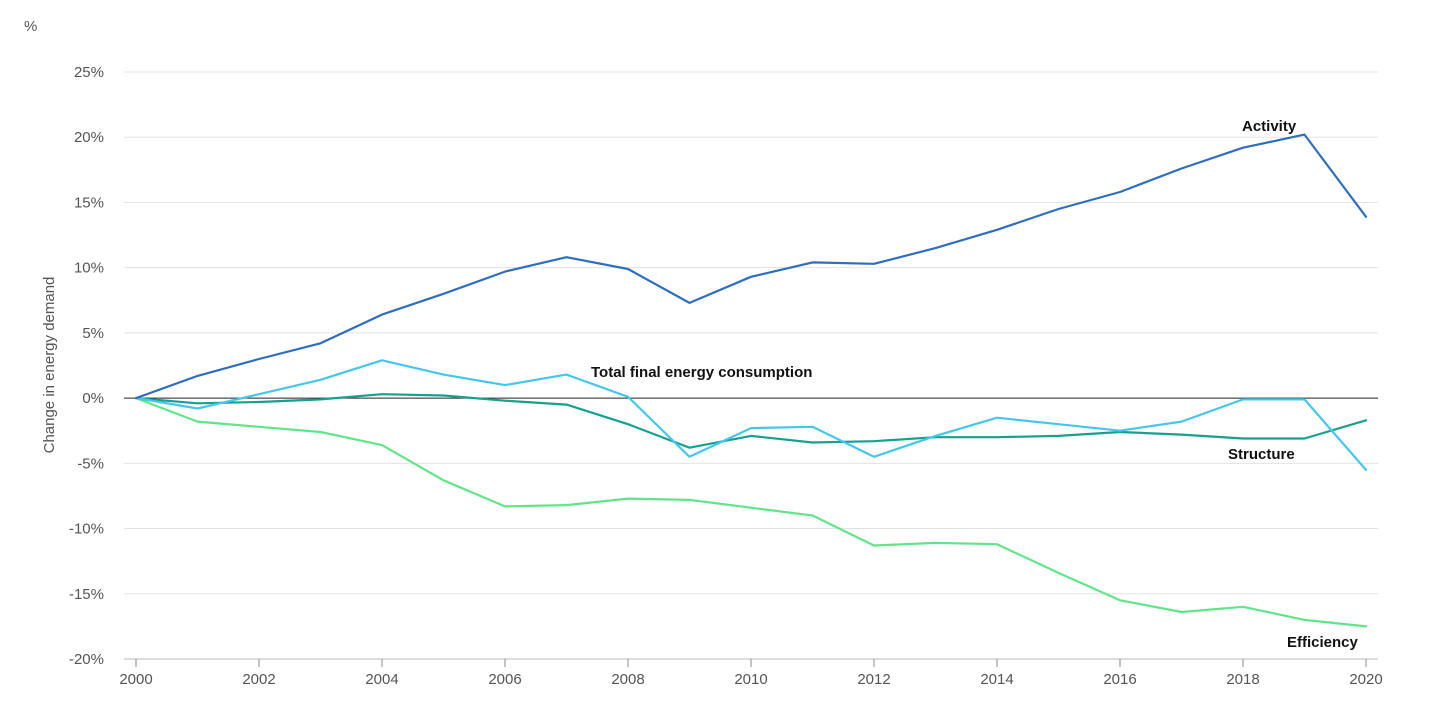  What do you see at coordinates (89, 202) in the screenshot?
I see `y-tick-label: 15%` at bounding box center [89, 202].